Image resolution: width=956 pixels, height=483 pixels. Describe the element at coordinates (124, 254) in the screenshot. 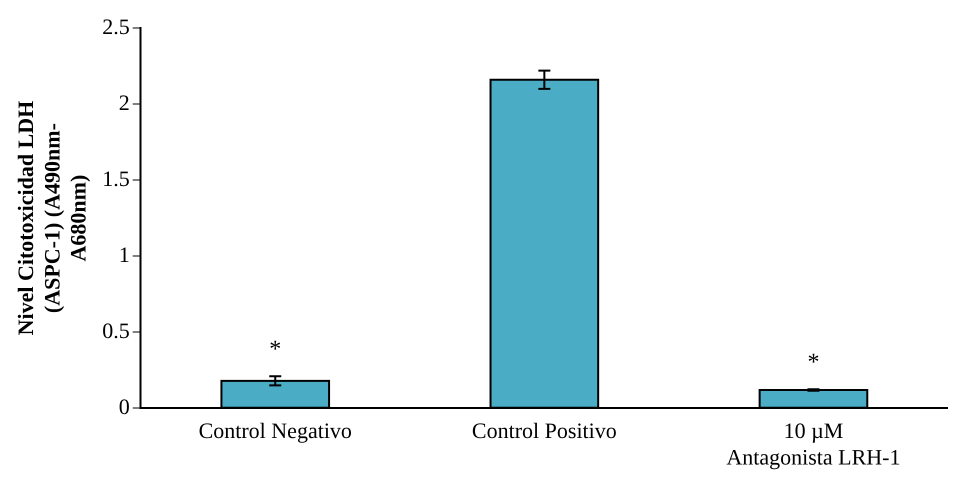

I see `y-tick-label: 1` at that location.